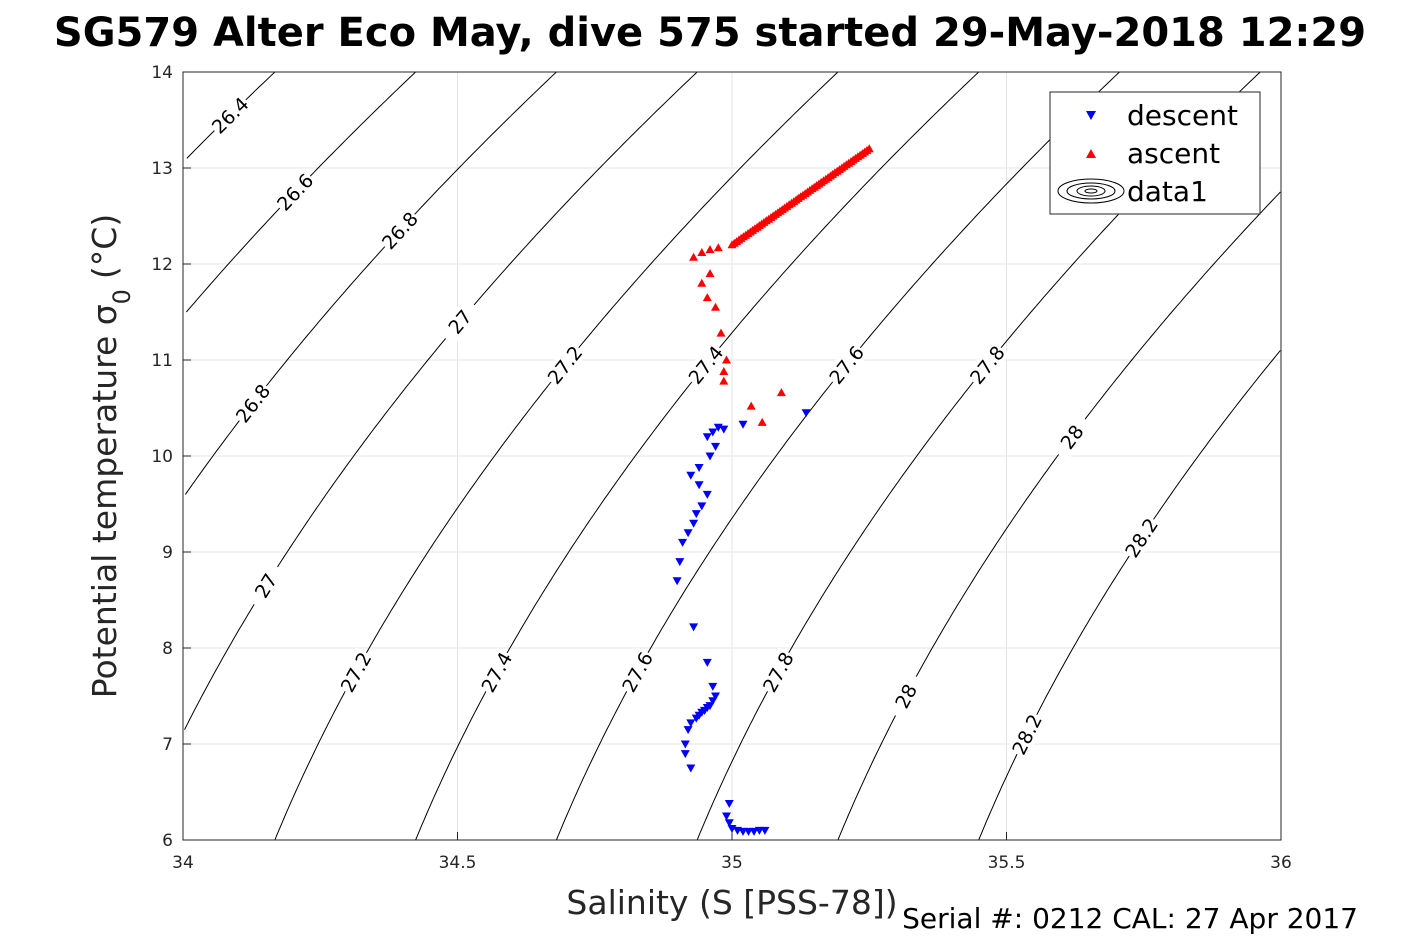 The width and height of the screenshot is (1417, 945). What do you see at coordinates (781, 285) in the screenshot?
I see `ascent-series` at bounding box center [781, 285].